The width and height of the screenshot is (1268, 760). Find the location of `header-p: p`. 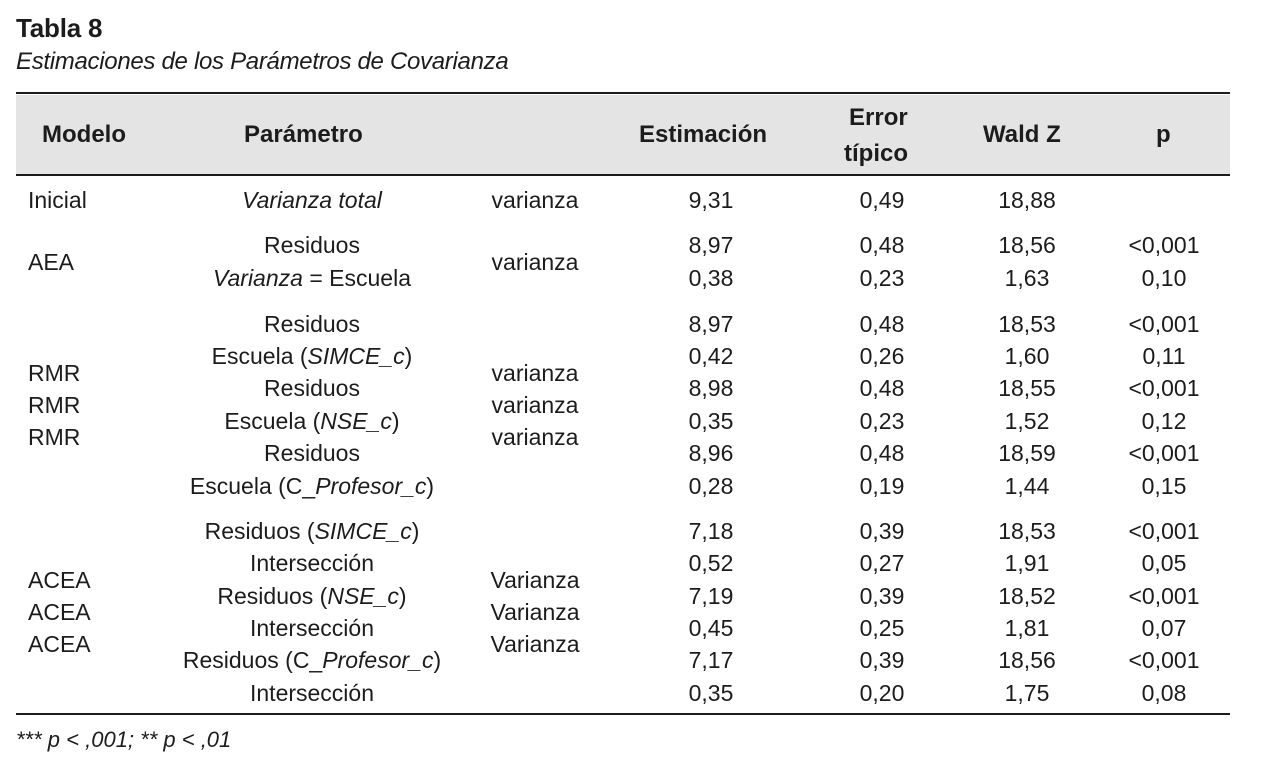

header-p: p is located at coordinates (1163, 134).